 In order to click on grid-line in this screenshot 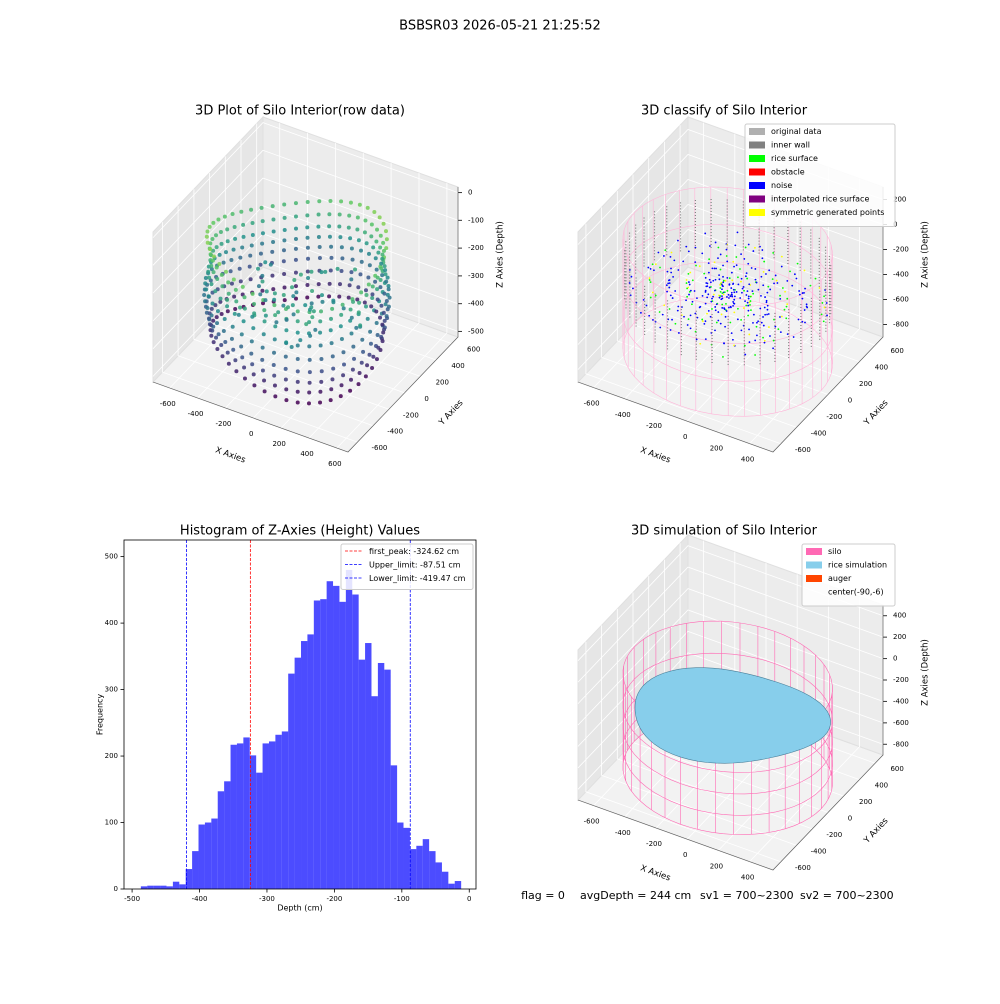, I will do `click(305, 318)`.